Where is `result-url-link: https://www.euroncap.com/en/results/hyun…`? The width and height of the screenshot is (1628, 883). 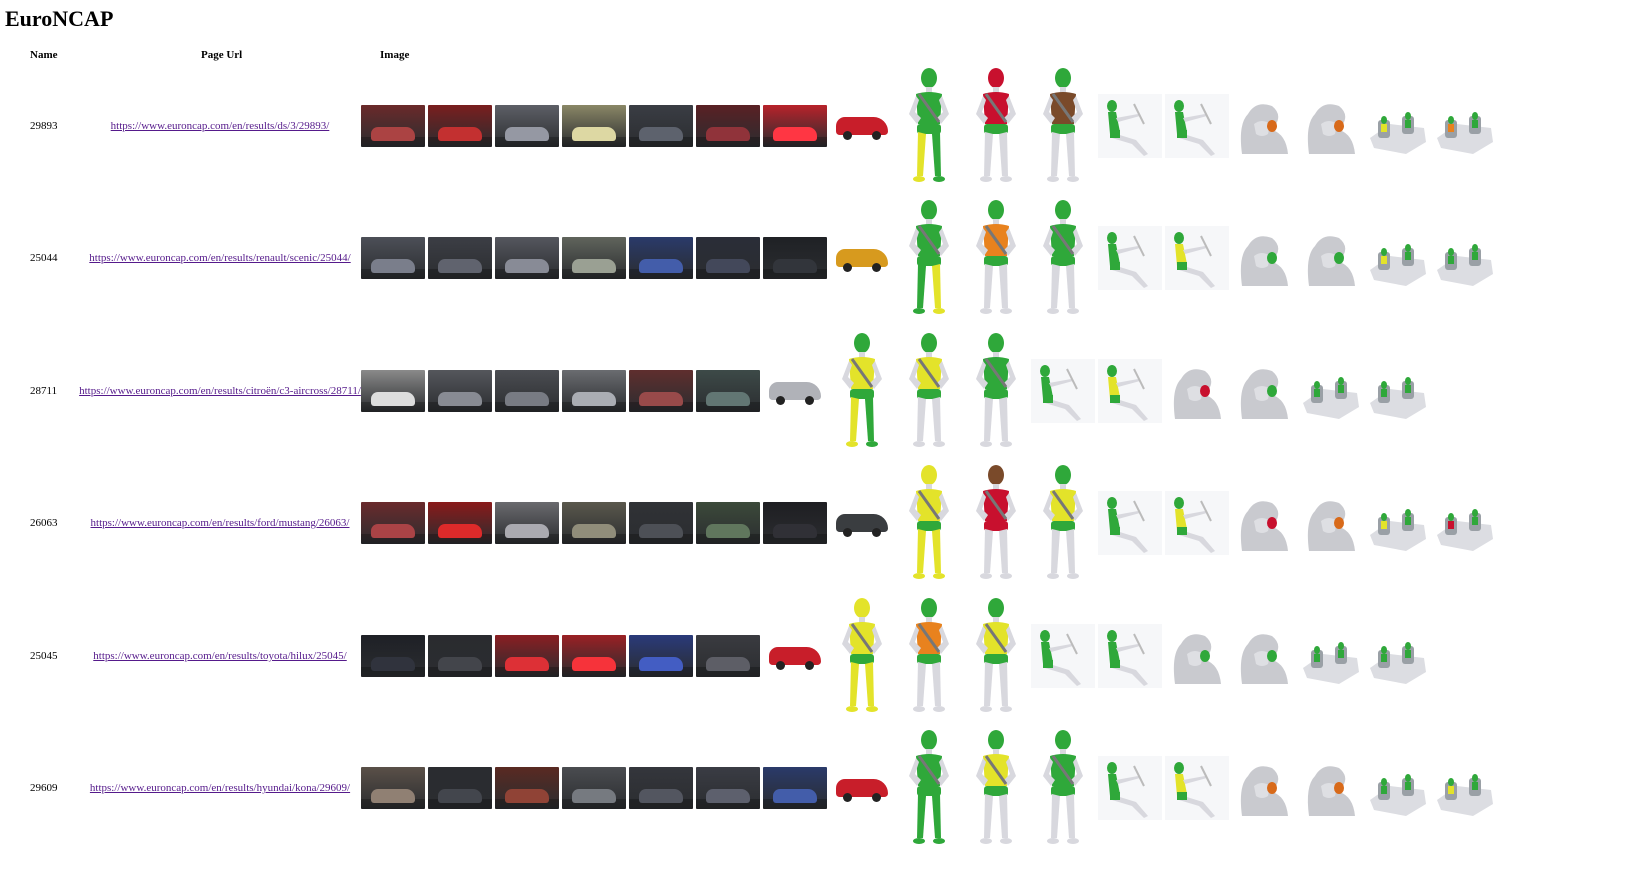 result-url-link: https://www.euroncap.com/en/results/hyun… is located at coordinates (220, 788).